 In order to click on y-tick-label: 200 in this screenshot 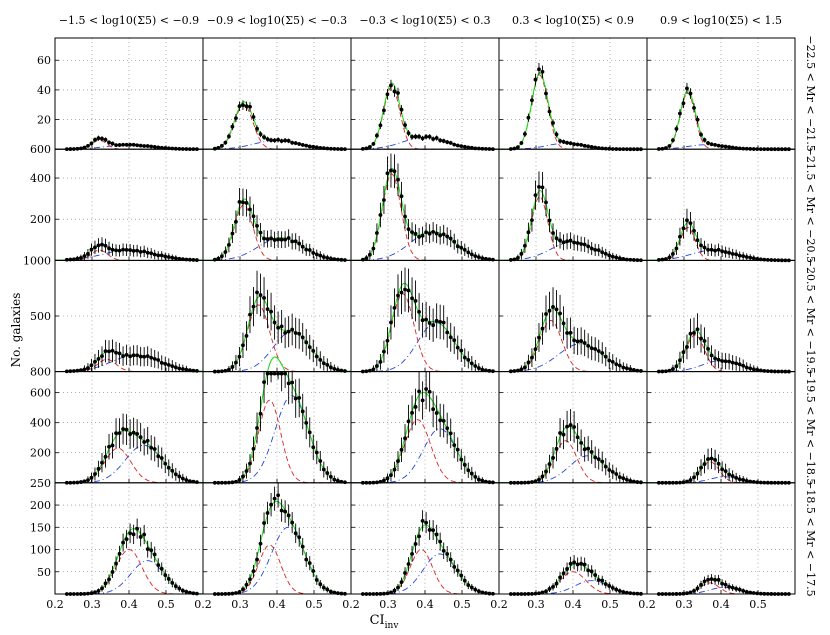, I will do `click(40, 219)`.